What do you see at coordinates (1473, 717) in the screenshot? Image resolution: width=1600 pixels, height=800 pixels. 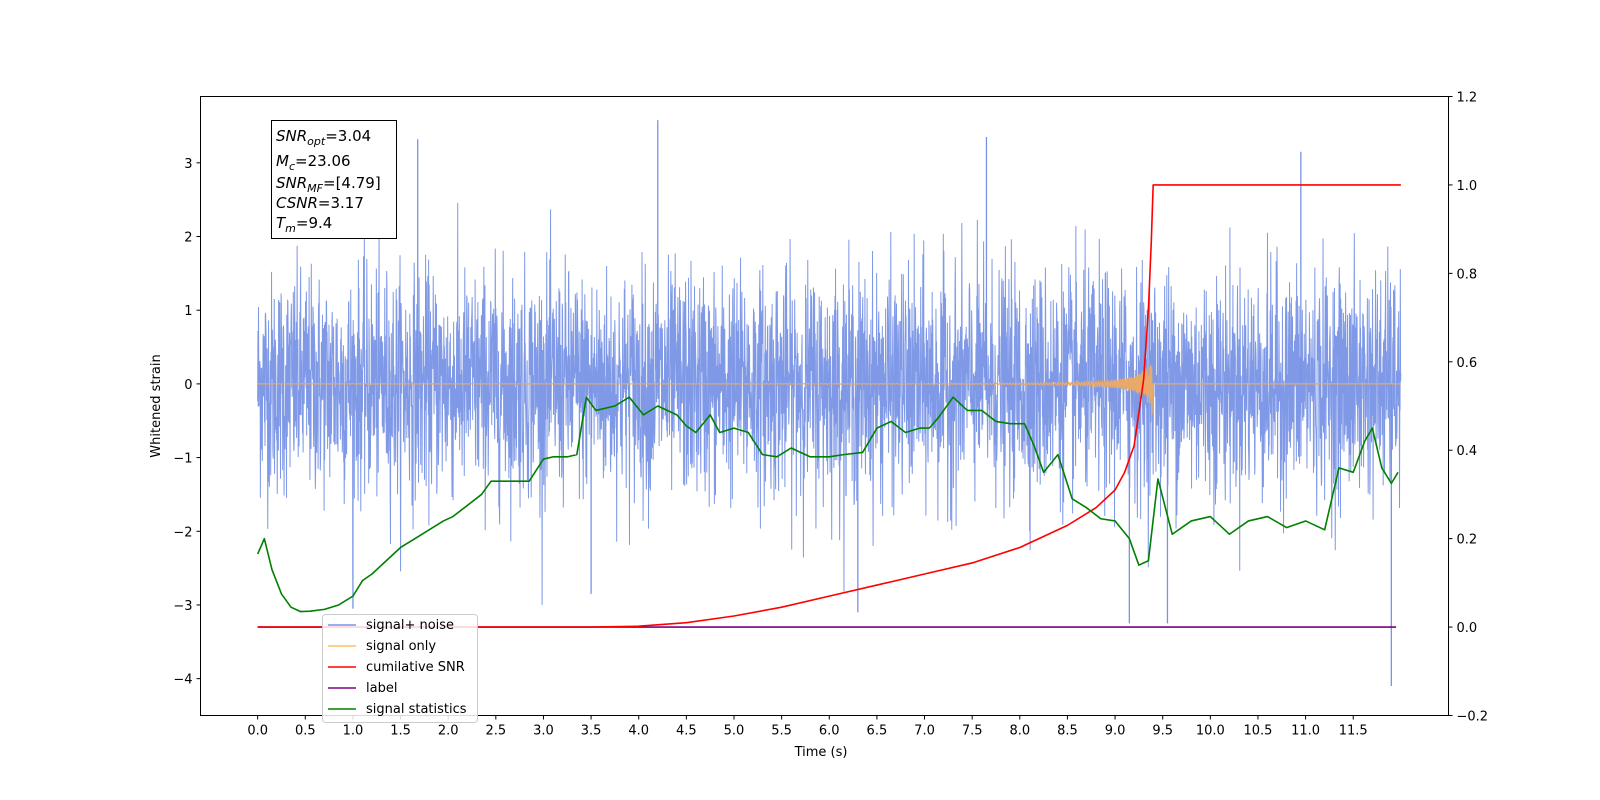 I see `y2-tick-label: −0.2` at bounding box center [1473, 717].